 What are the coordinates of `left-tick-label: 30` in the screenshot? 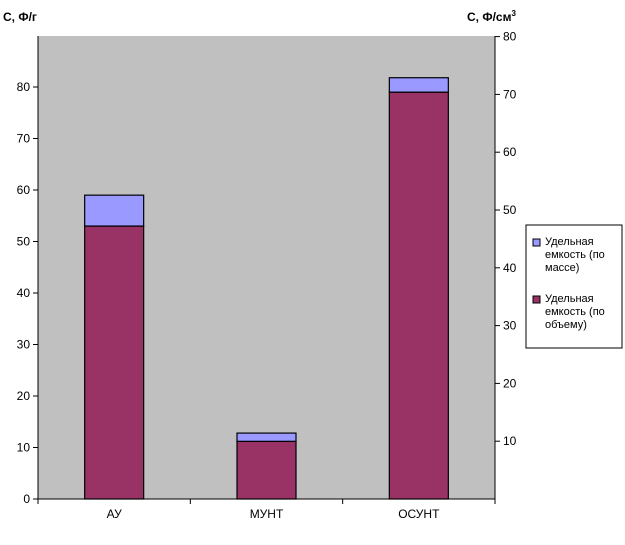 It's located at (24, 345).